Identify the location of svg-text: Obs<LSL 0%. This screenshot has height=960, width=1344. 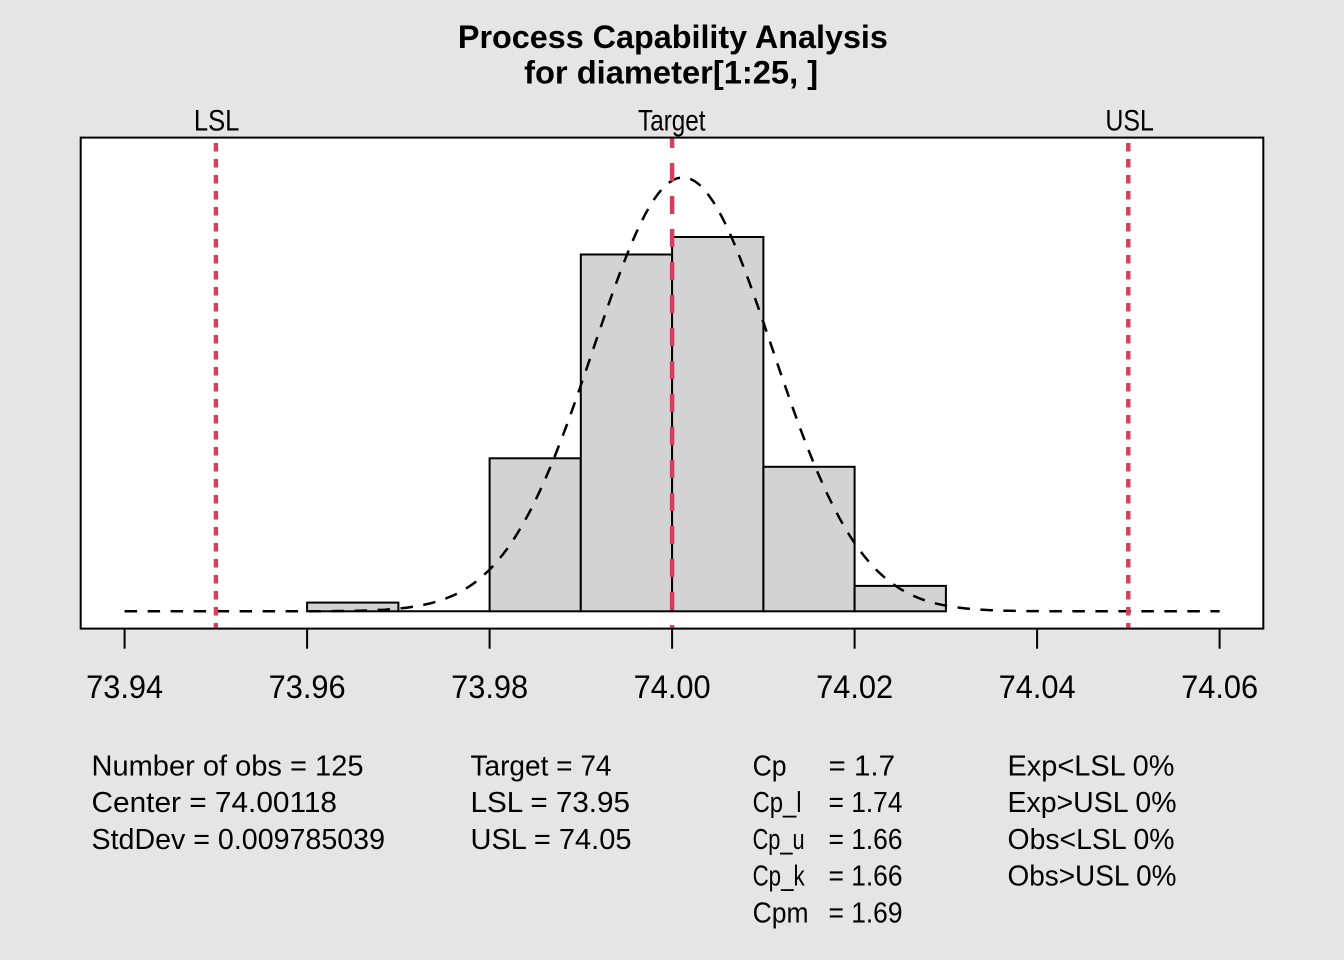
(1091, 840).